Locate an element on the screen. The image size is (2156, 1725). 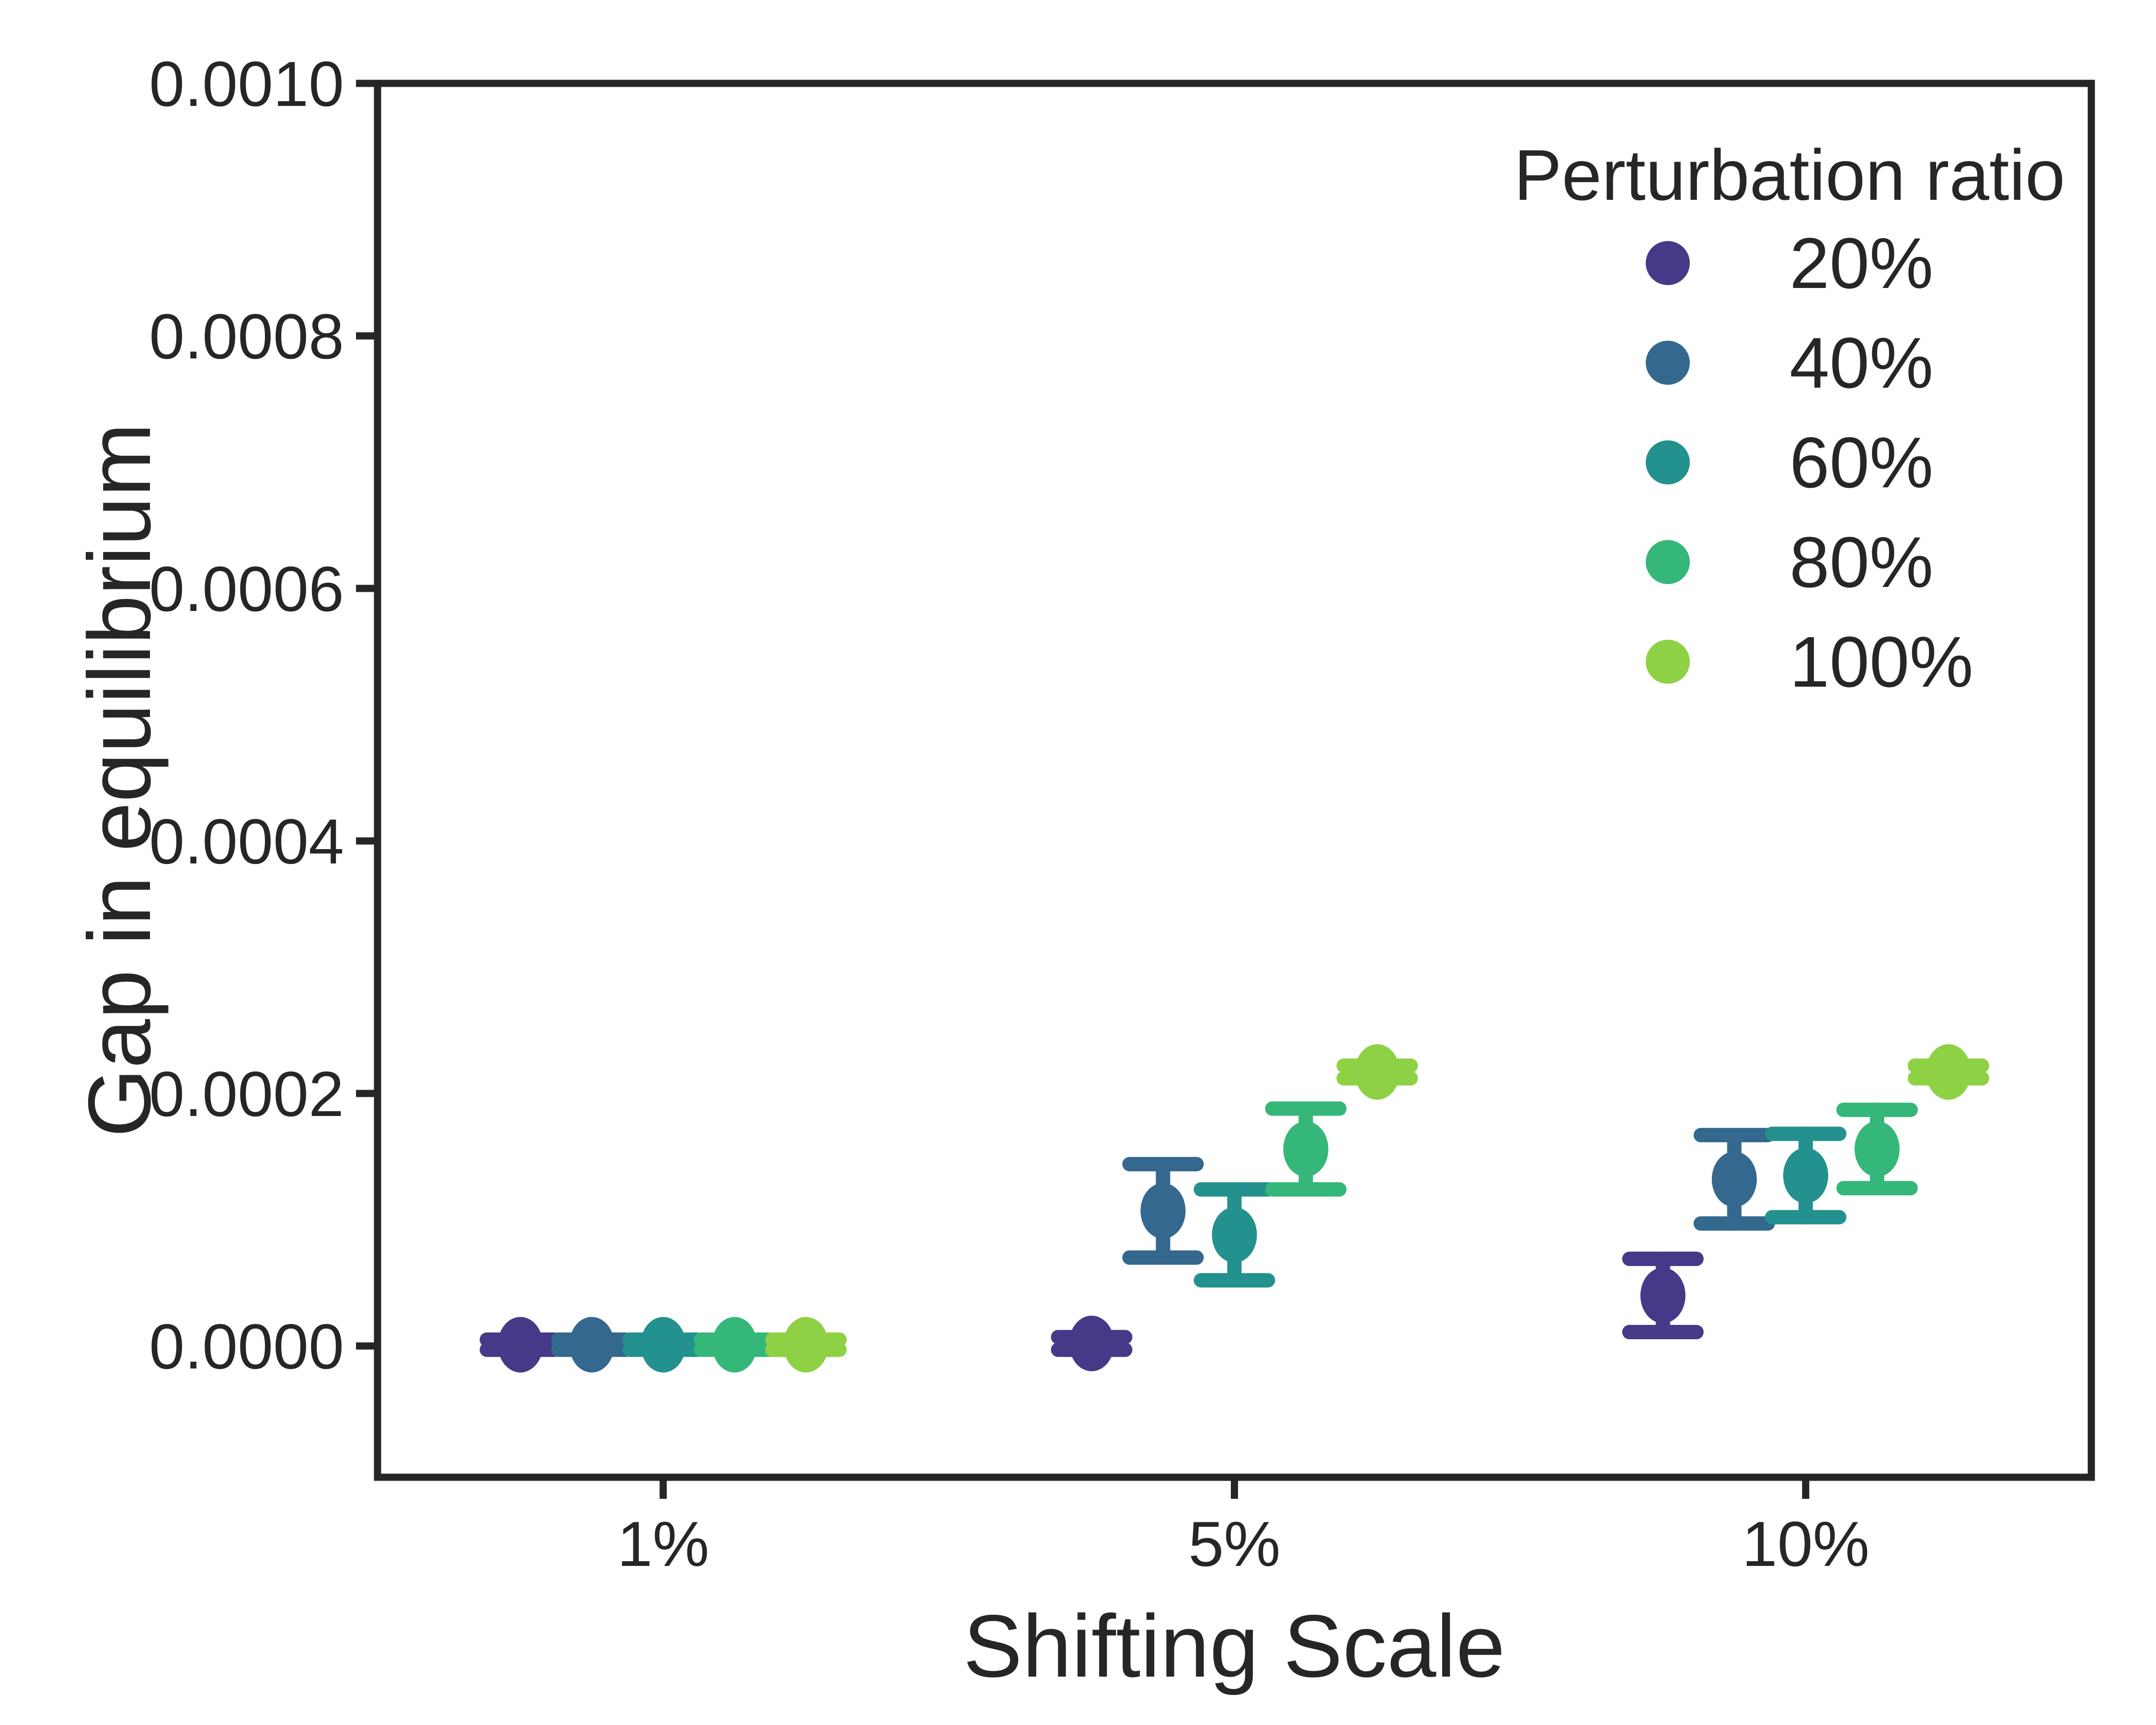
x-tick-label: 10% is located at coordinates (1806, 1544).